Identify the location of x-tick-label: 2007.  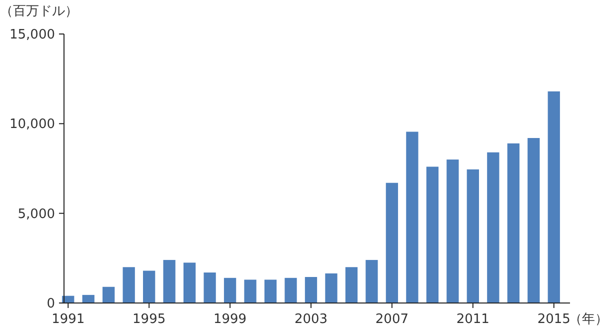
(392, 319).